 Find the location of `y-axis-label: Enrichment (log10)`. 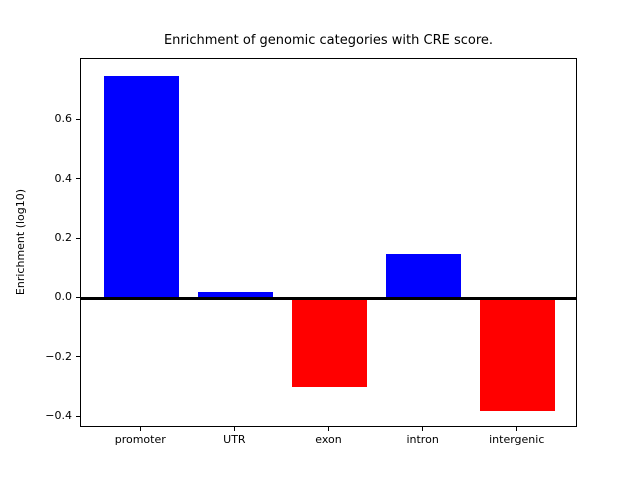

y-axis-label: Enrichment (log10) is located at coordinates (20, 242).